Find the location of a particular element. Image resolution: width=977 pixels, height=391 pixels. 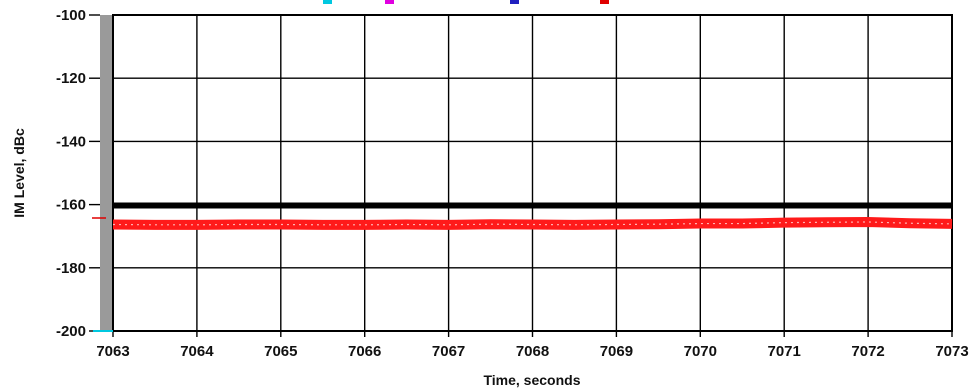

y-tick-label: -100 is located at coordinates (71, 15).